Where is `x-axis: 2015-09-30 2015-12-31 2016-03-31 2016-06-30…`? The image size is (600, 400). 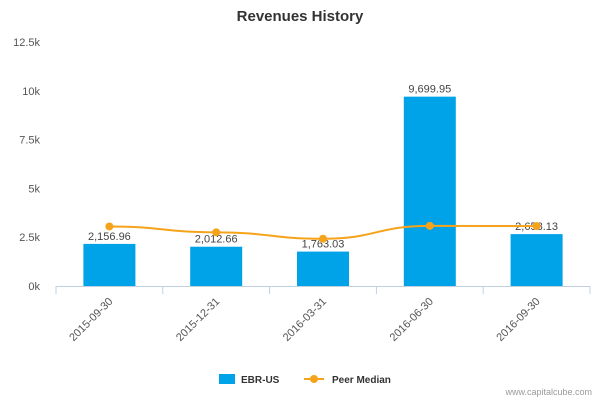 x-axis: 2015-09-30 2015-12-31 2016-03-31 2016-06-30… is located at coordinates (323, 315).